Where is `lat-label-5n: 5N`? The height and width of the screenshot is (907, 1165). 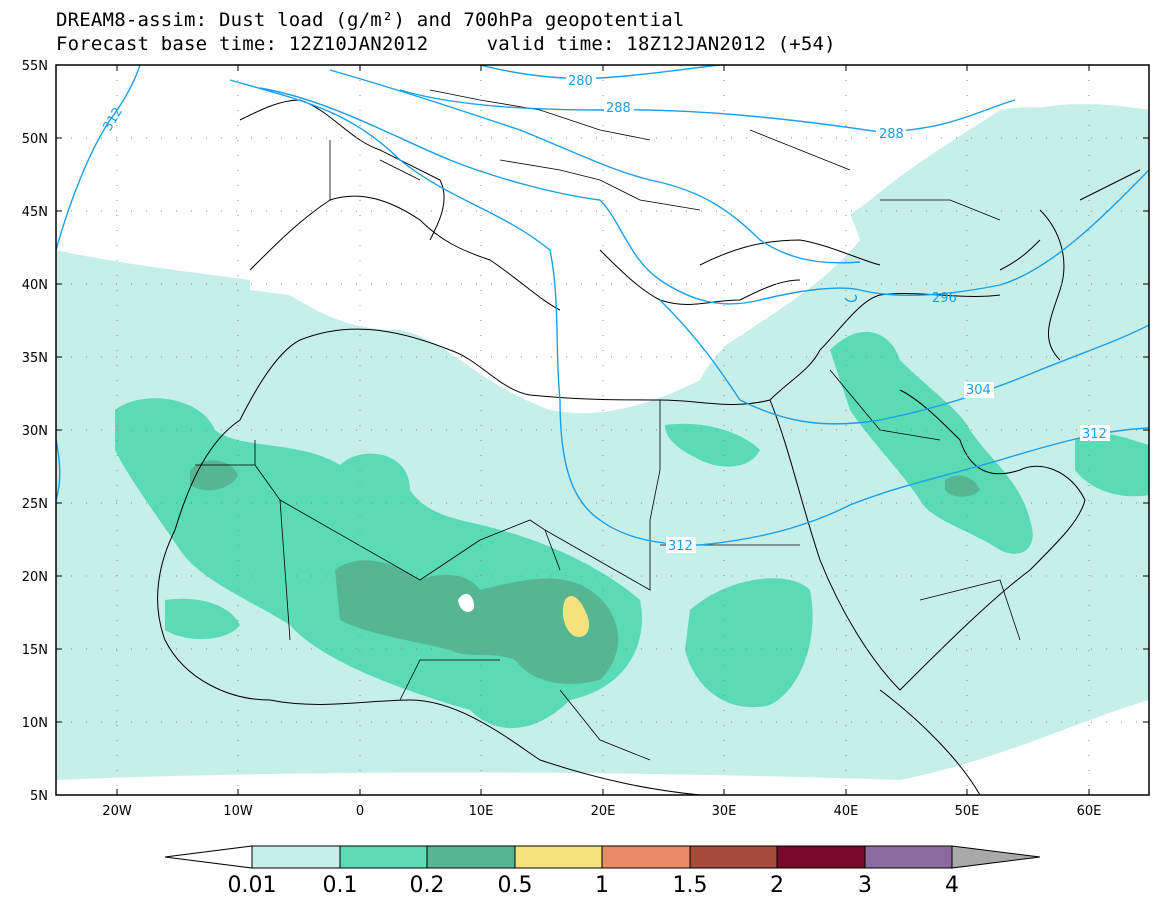
lat-label-5n: 5N is located at coordinates (39, 796).